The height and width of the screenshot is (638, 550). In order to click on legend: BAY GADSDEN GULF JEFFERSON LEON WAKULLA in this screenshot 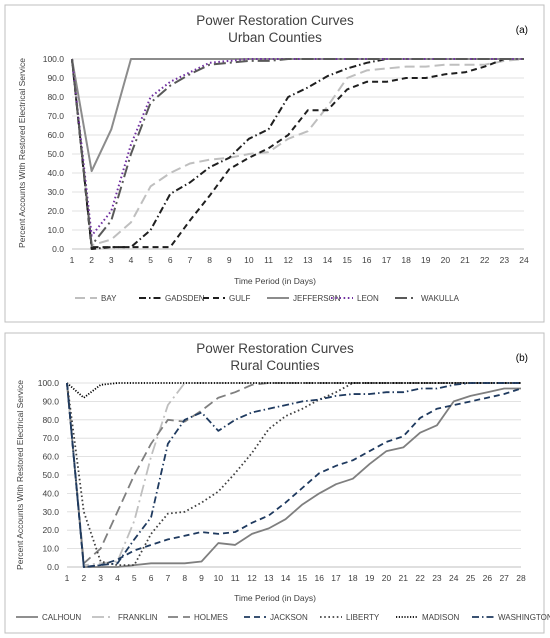, I will do `click(267, 298)`.